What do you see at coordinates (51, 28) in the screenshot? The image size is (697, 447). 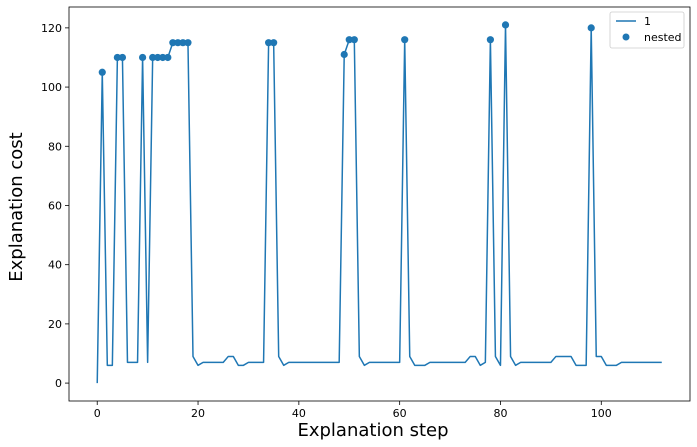 I see `y-tick-label: 120` at bounding box center [51, 28].